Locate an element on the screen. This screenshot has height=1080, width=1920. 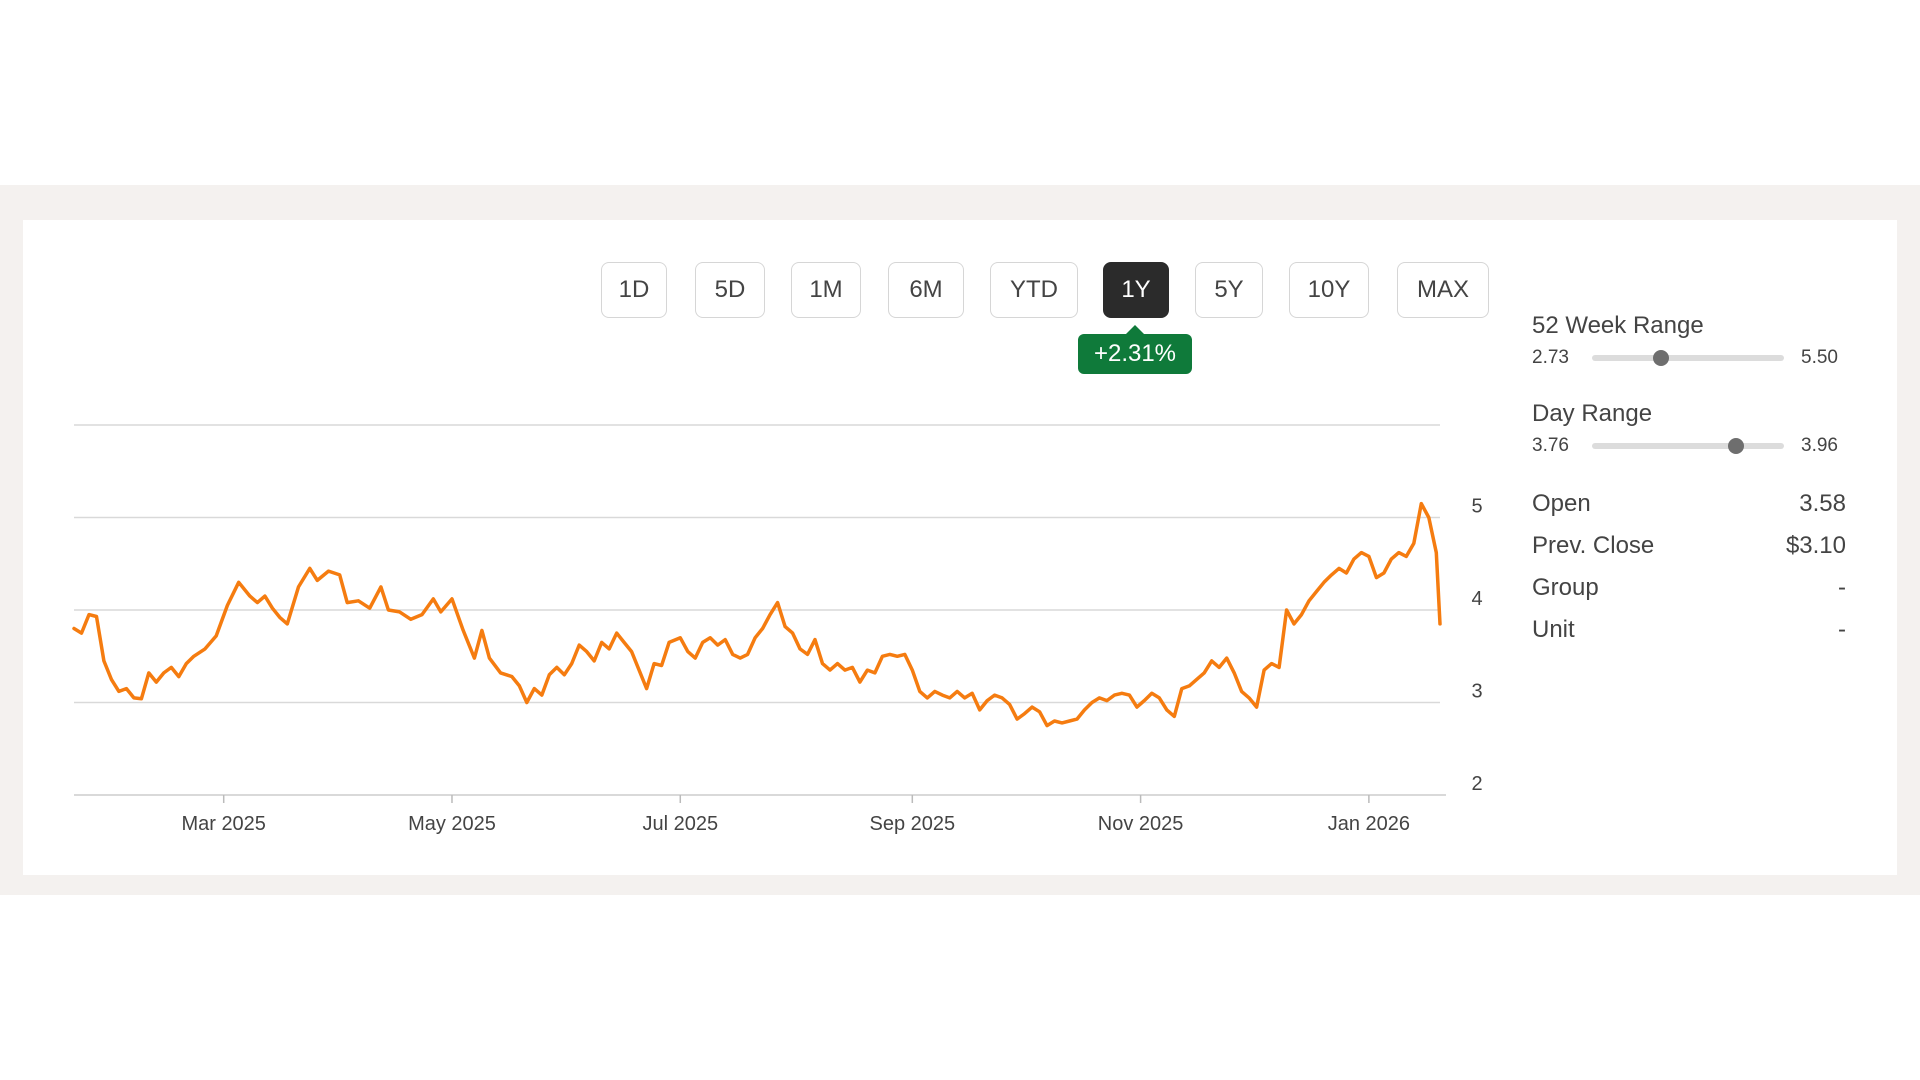
day-high-value: 3.96 is located at coordinates (1819, 445).